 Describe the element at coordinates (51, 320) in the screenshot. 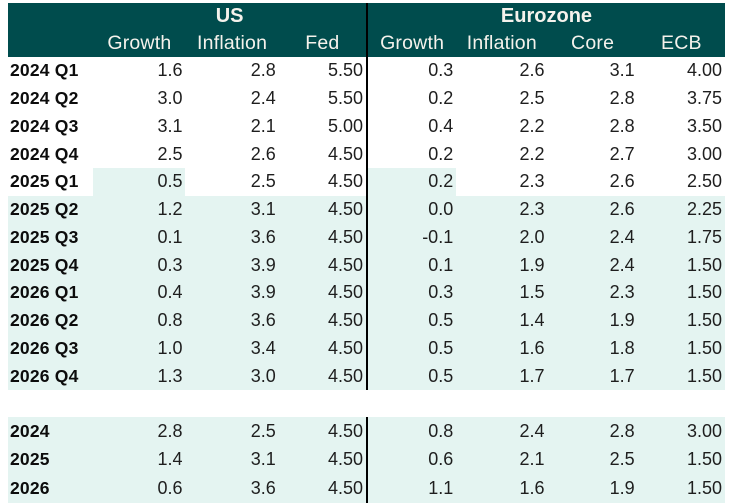

I see `row-label: 2026 Q2` at that location.